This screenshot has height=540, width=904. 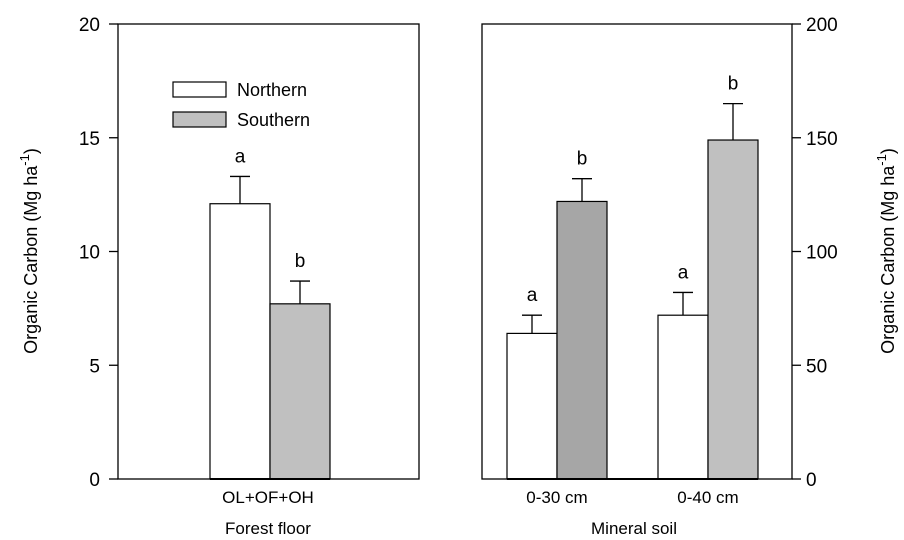 I want to click on right-category-label-1: 0-30 cm, so click(x=556, y=497).